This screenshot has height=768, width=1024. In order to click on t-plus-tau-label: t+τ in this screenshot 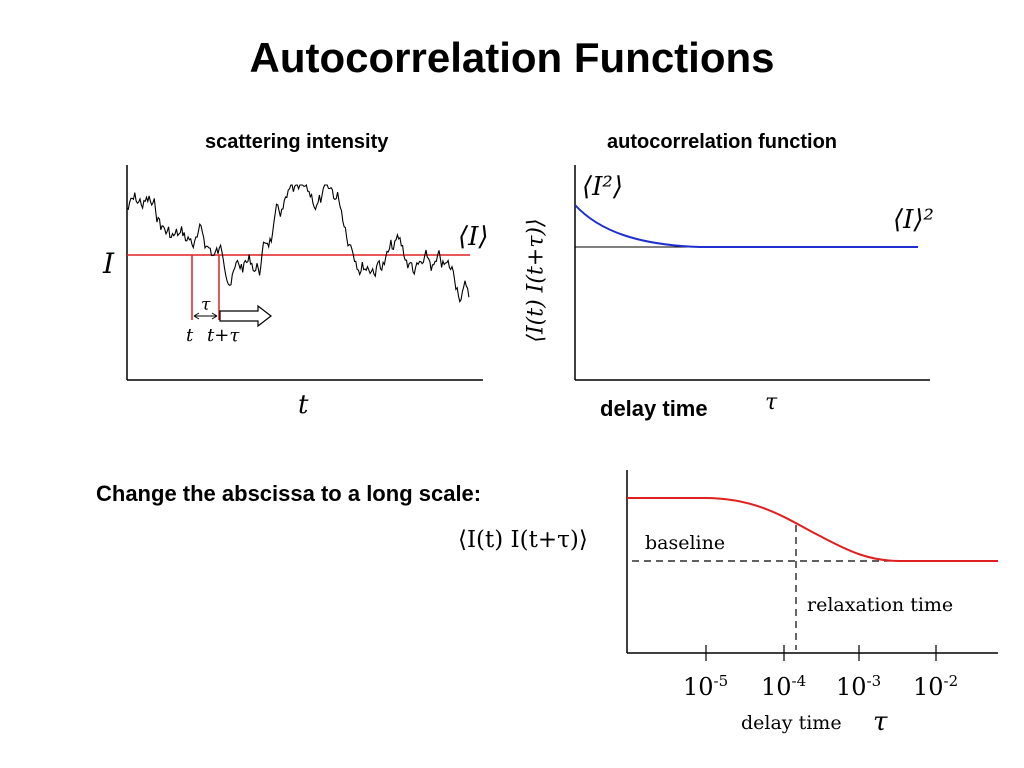, I will do `click(223, 335)`.